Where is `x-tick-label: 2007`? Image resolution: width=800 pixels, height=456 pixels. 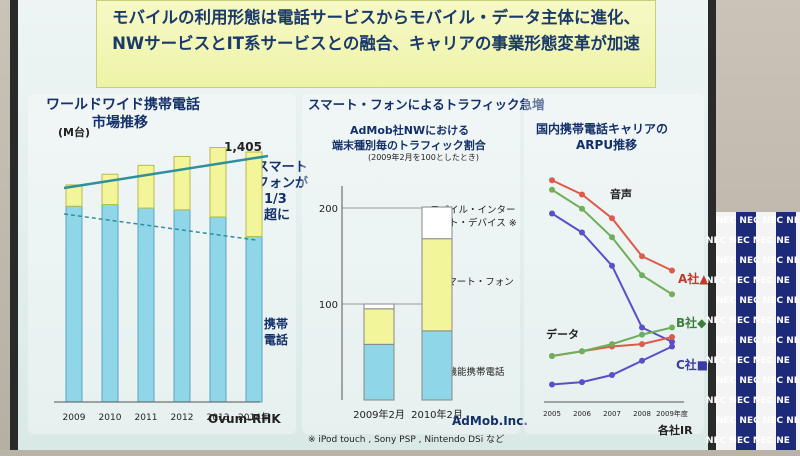 x-tick-label: 2007 is located at coordinates (612, 414).